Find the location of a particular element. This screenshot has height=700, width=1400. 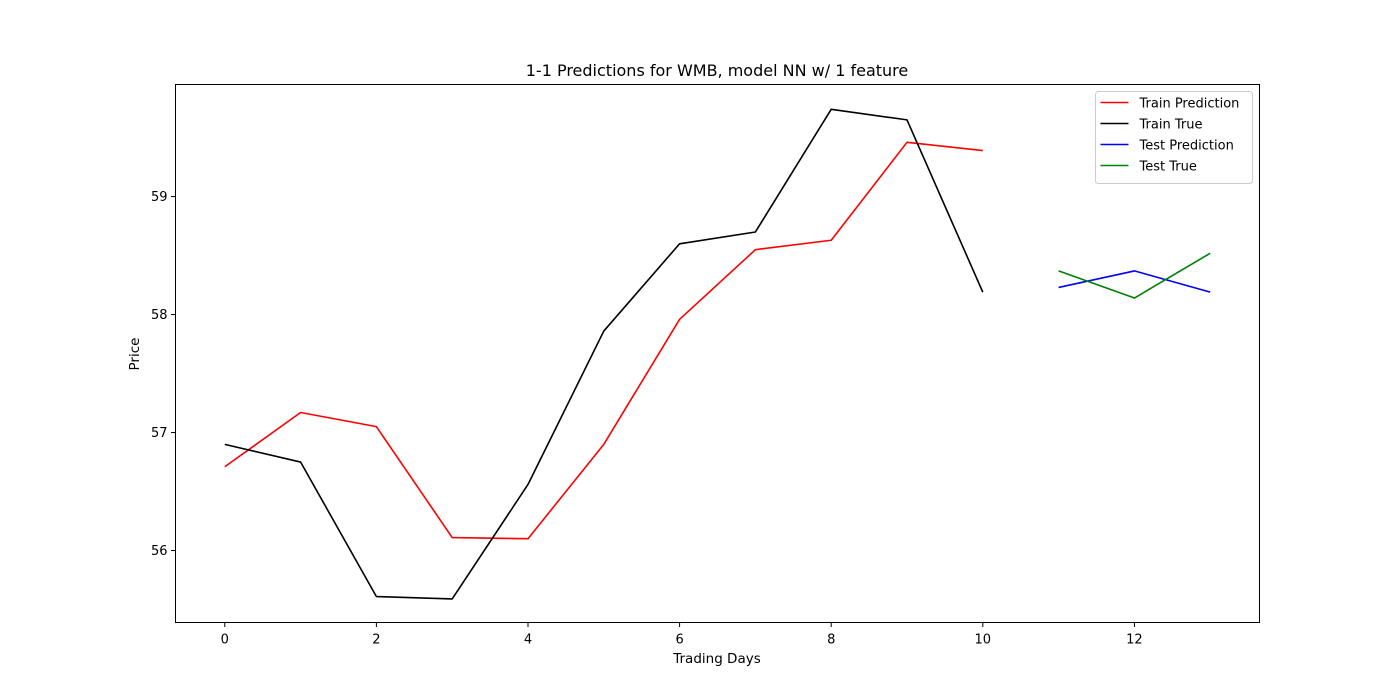

x-tick-label: 6 is located at coordinates (679, 640).